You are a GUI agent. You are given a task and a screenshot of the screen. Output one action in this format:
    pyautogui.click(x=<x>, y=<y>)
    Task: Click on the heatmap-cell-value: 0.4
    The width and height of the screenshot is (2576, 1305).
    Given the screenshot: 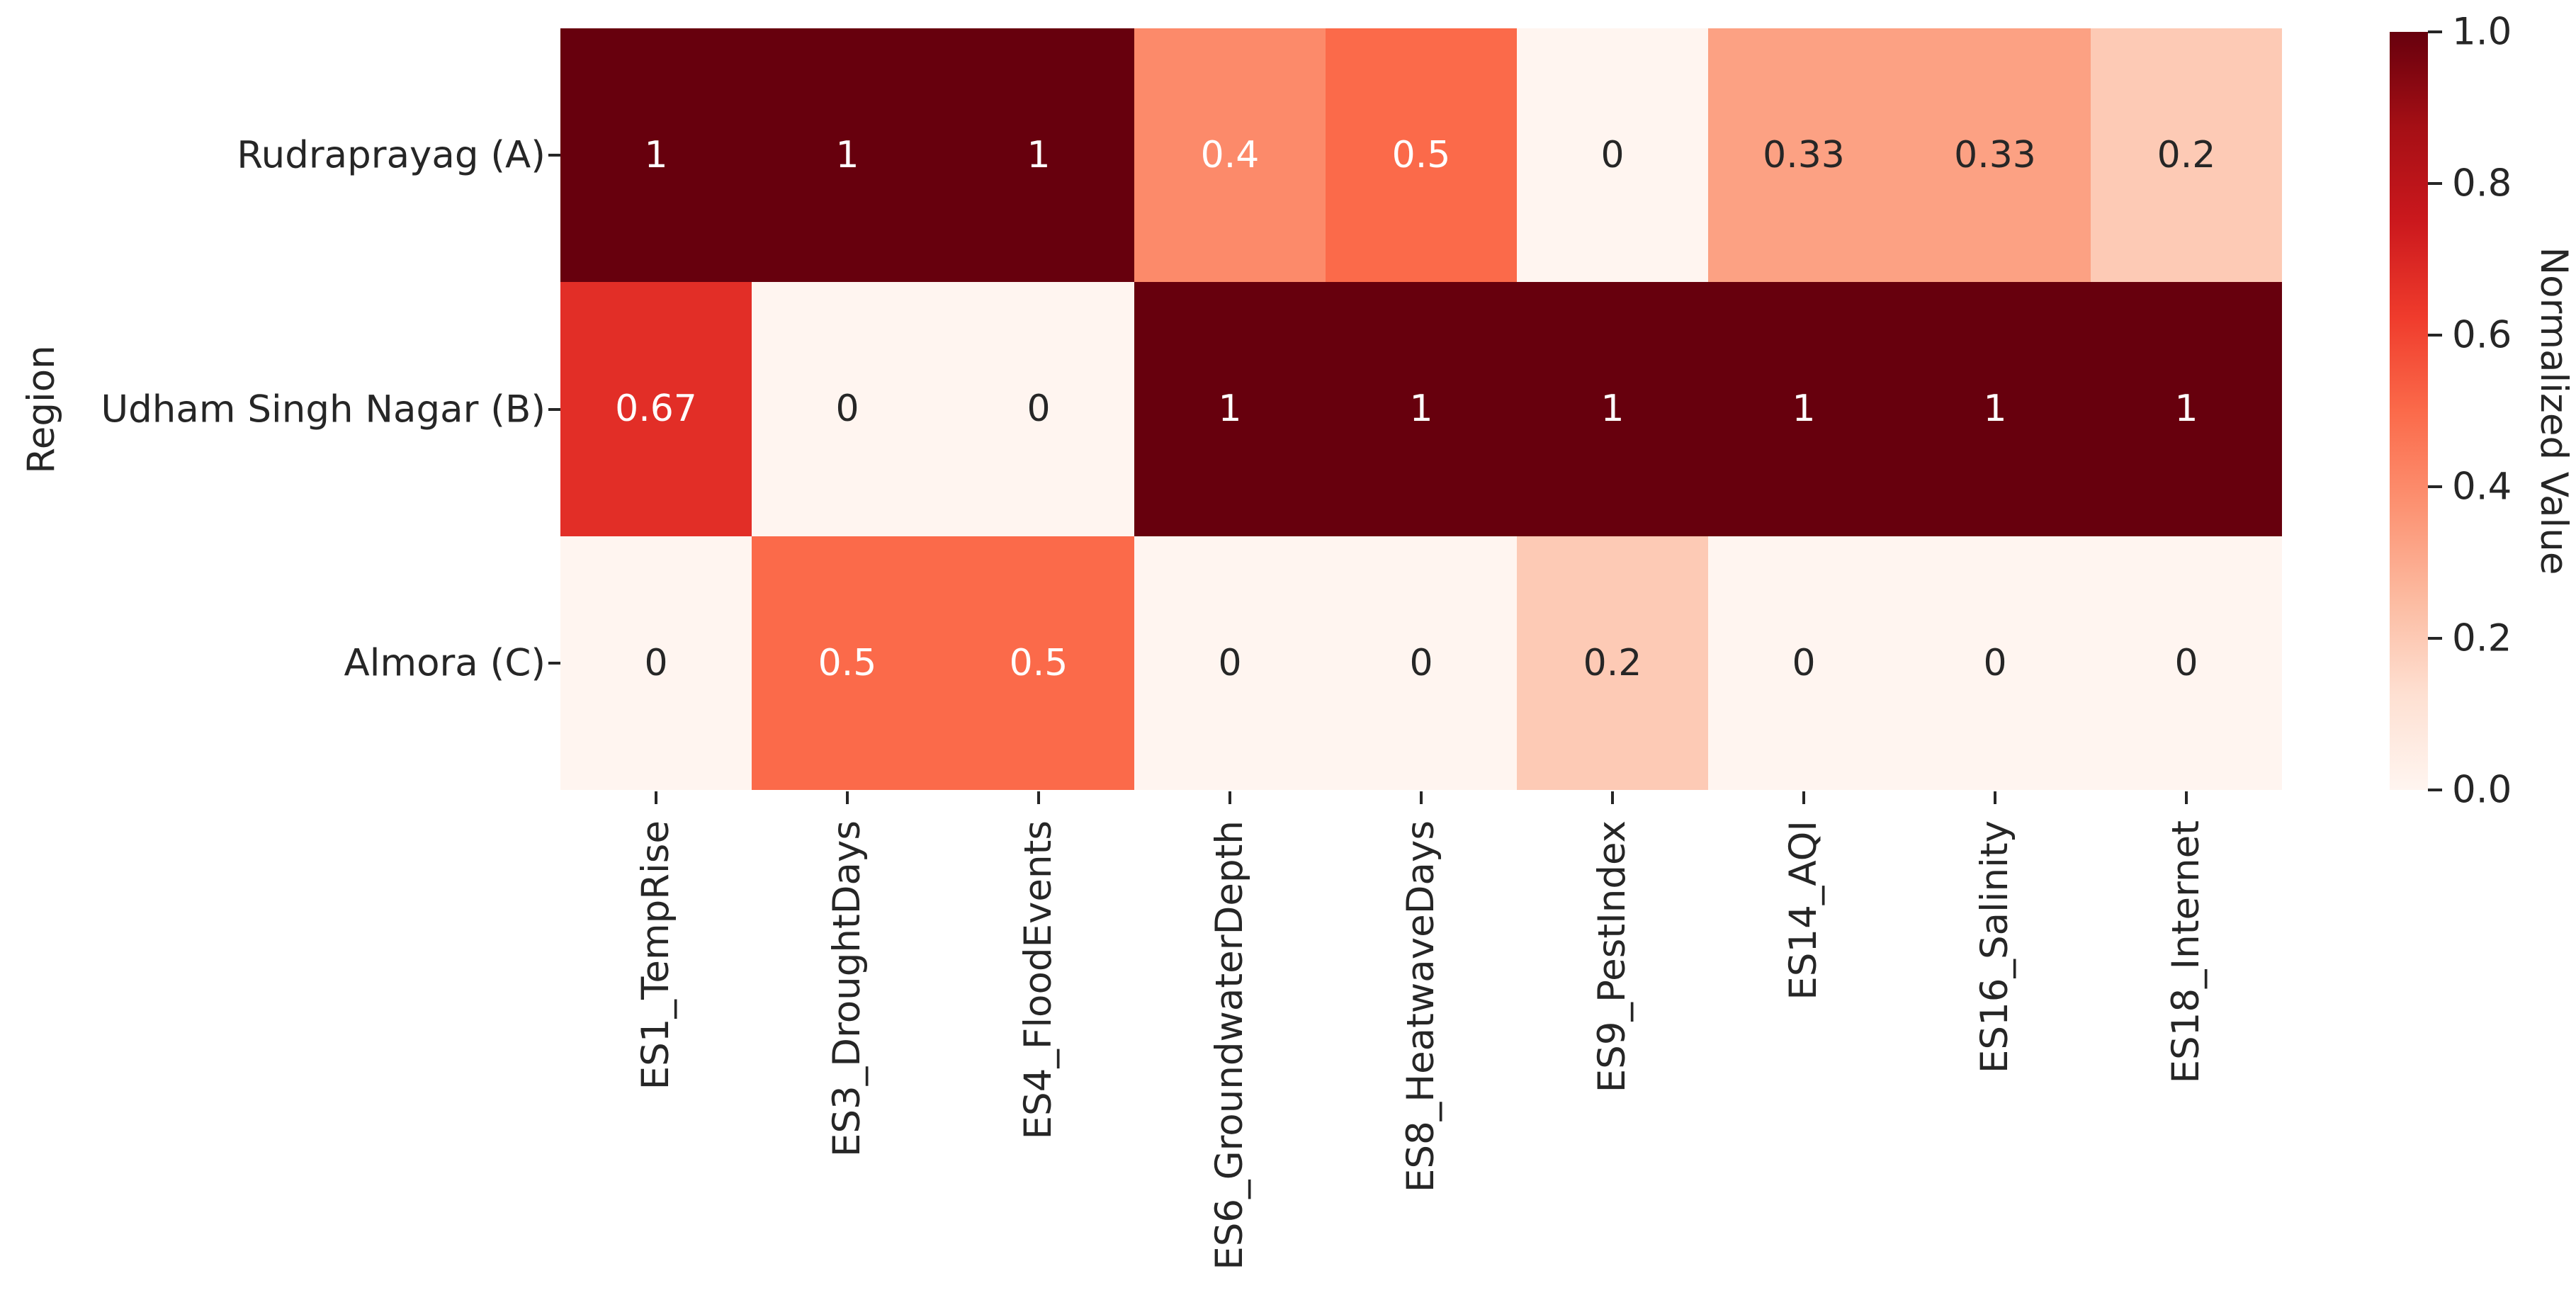 What is the action you would take?
    pyautogui.click(x=1230, y=155)
    